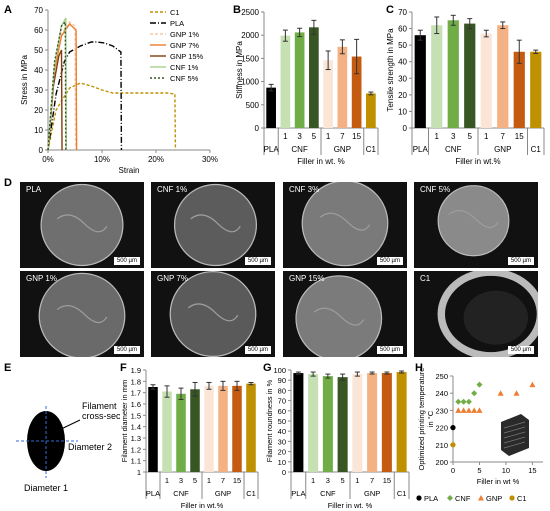  I want to click on x-tick-label: 7, so click(503, 136).